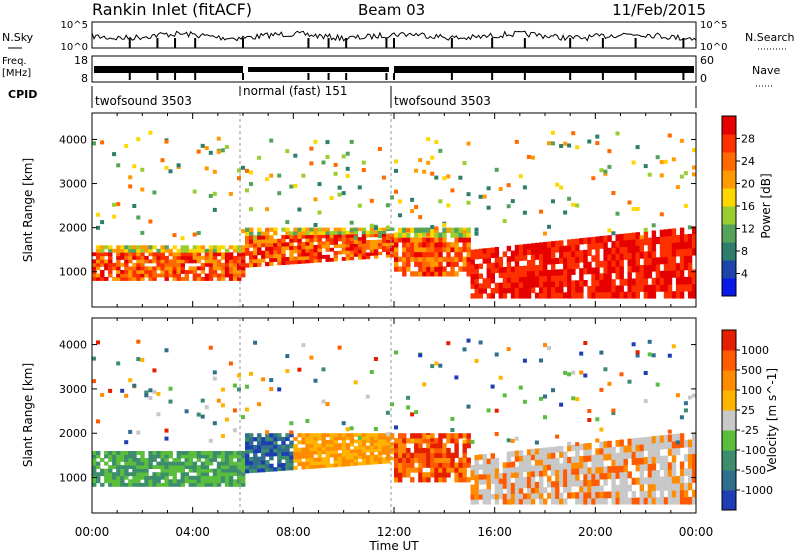 Image resolution: width=800 pixels, height=554 pixels. I want to click on nsky-dropouts, so click(406, 43).